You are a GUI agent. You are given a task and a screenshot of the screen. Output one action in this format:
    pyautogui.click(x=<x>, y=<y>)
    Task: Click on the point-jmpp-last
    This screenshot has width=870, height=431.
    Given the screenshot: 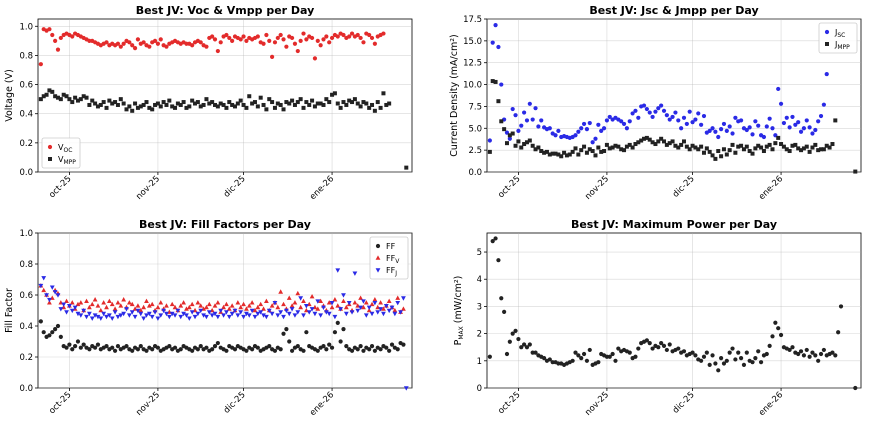 What is the action you would take?
    pyautogui.click(x=855, y=171)
    